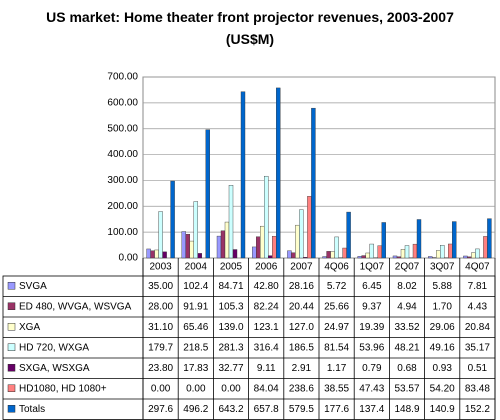  I want to click on legend-label: XGA, so click(29, 327).